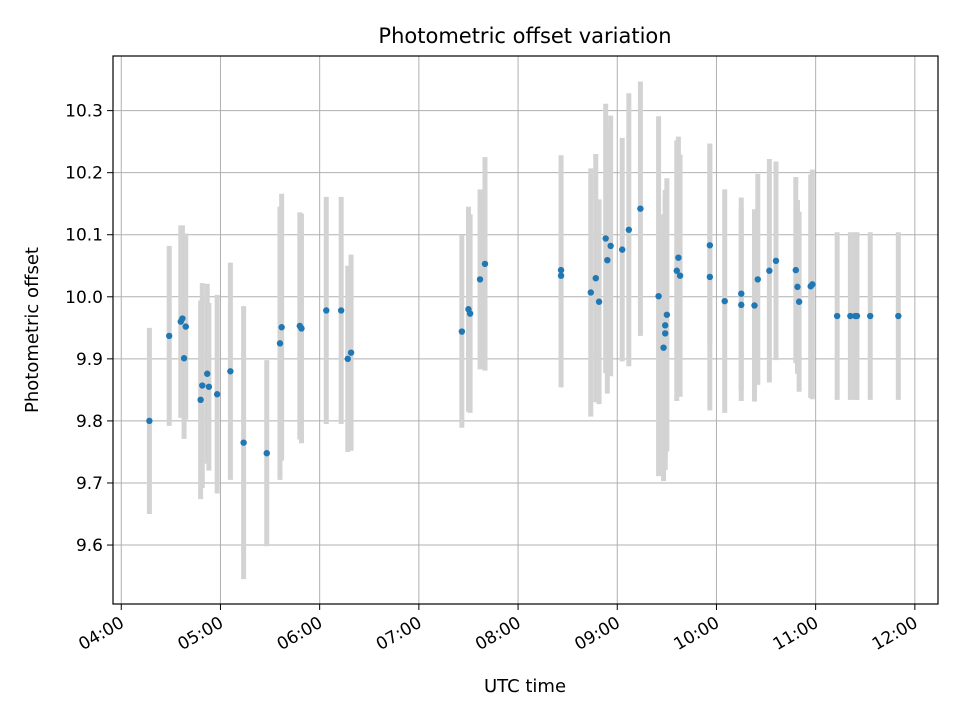  Describe the element at coordinates (89, 484) in the screenshot. I see `y-tick-label: 9.7` at that location.